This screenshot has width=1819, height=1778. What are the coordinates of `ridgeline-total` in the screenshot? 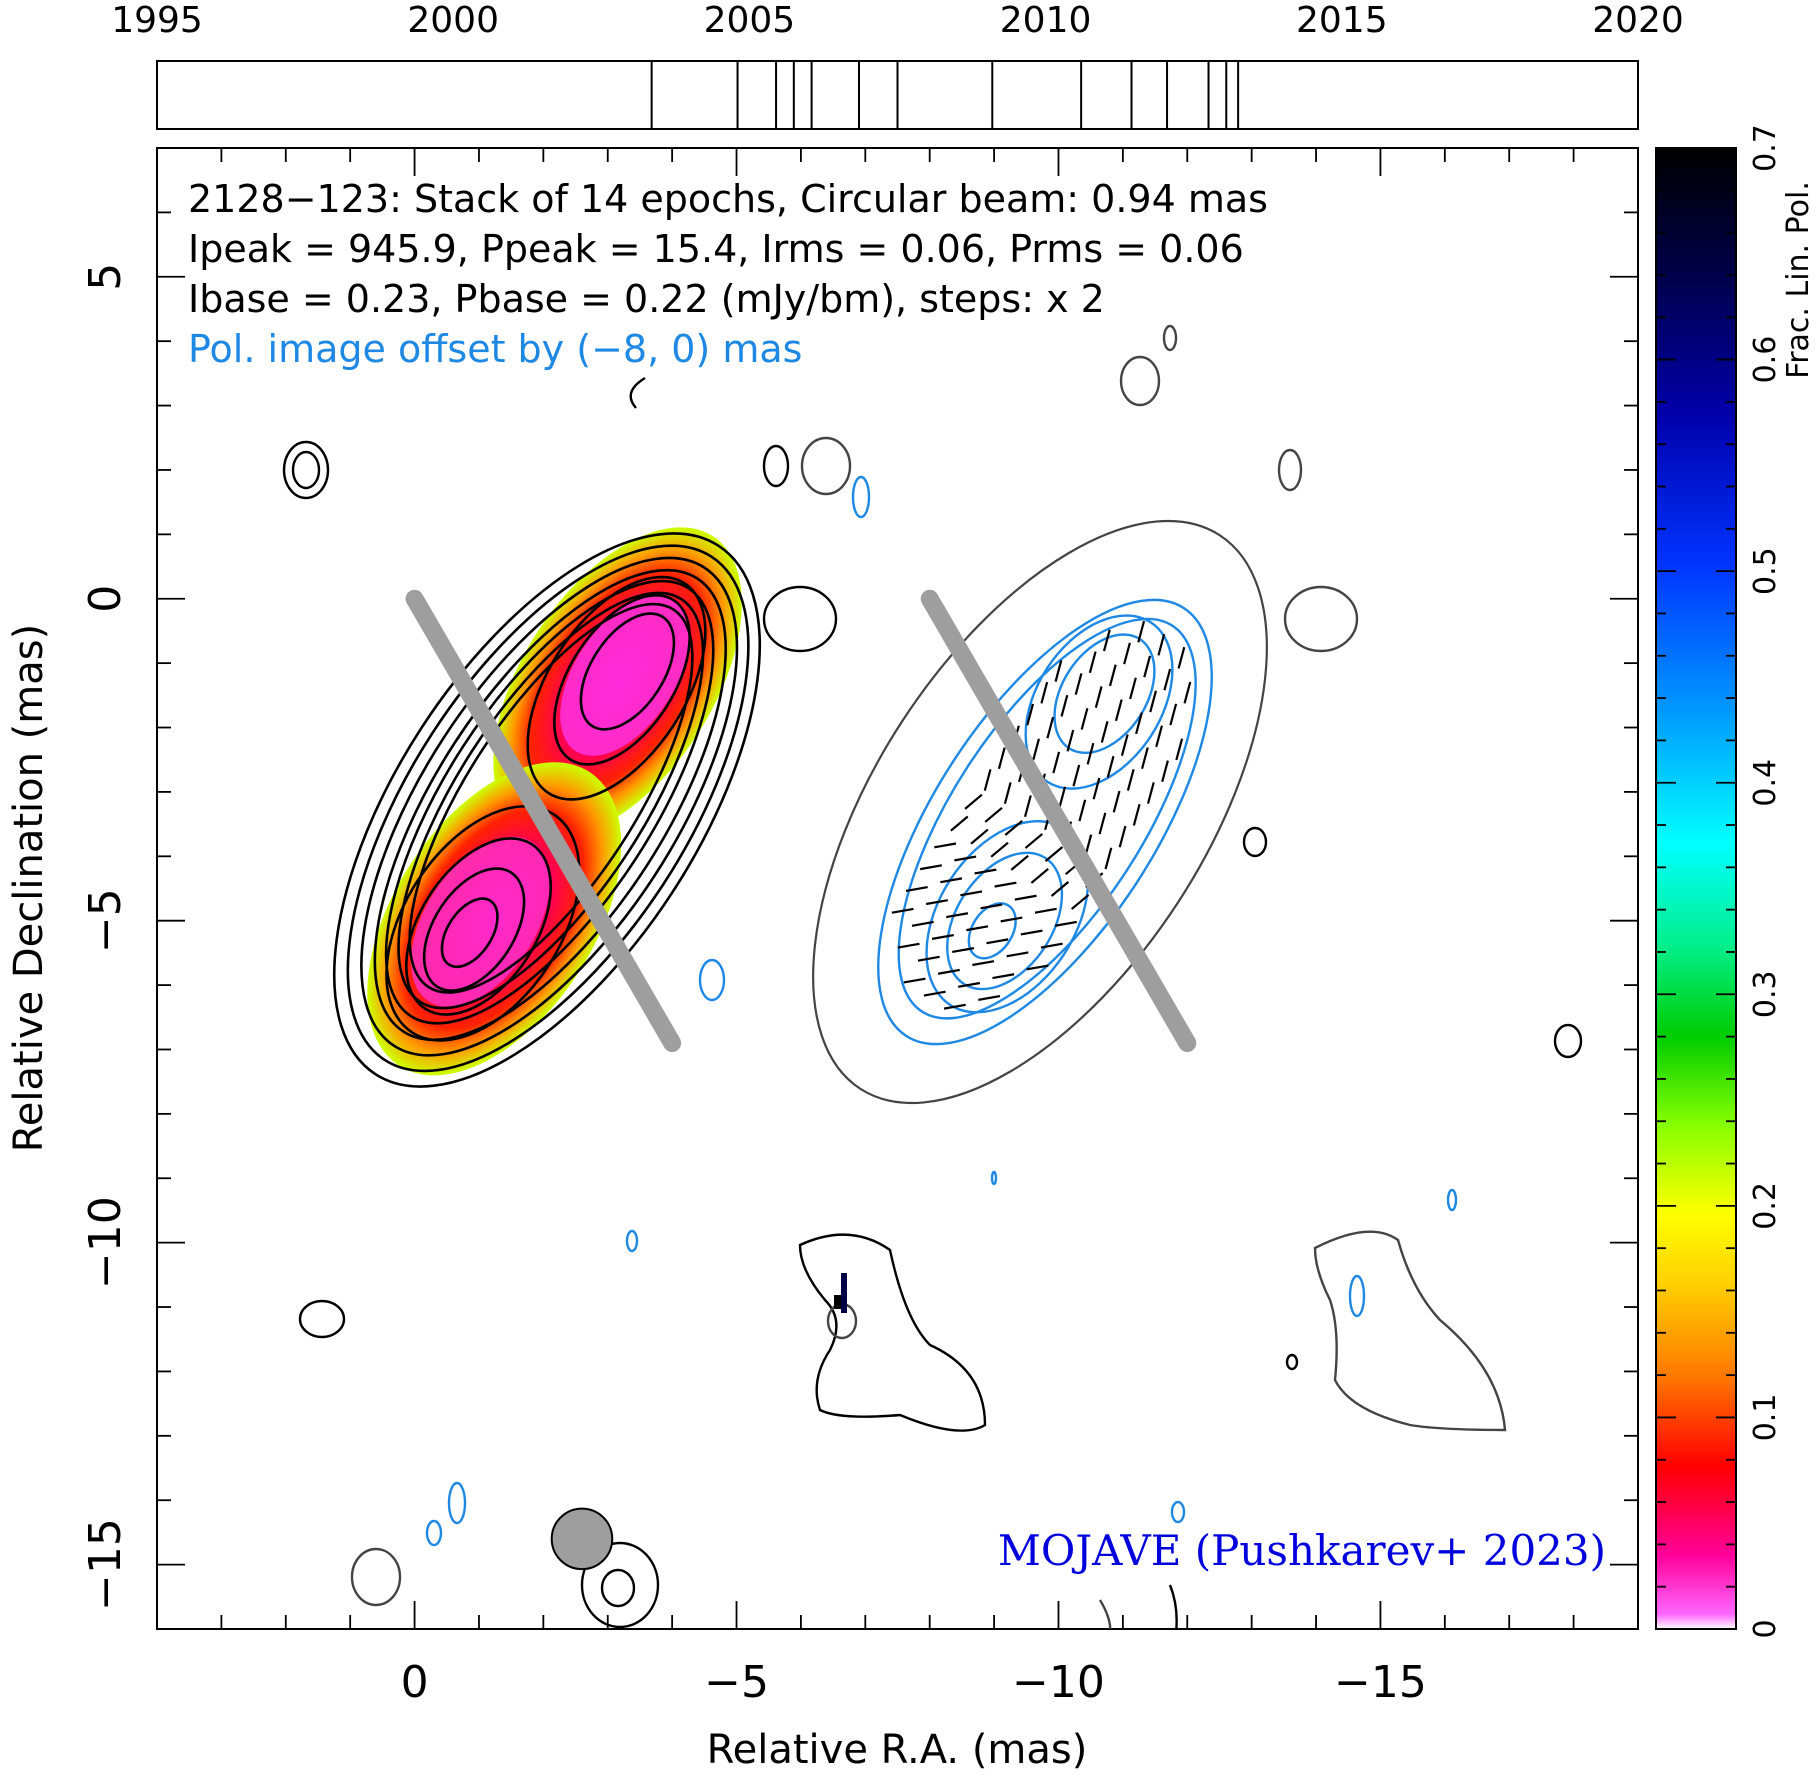 It's located at (543, 821).